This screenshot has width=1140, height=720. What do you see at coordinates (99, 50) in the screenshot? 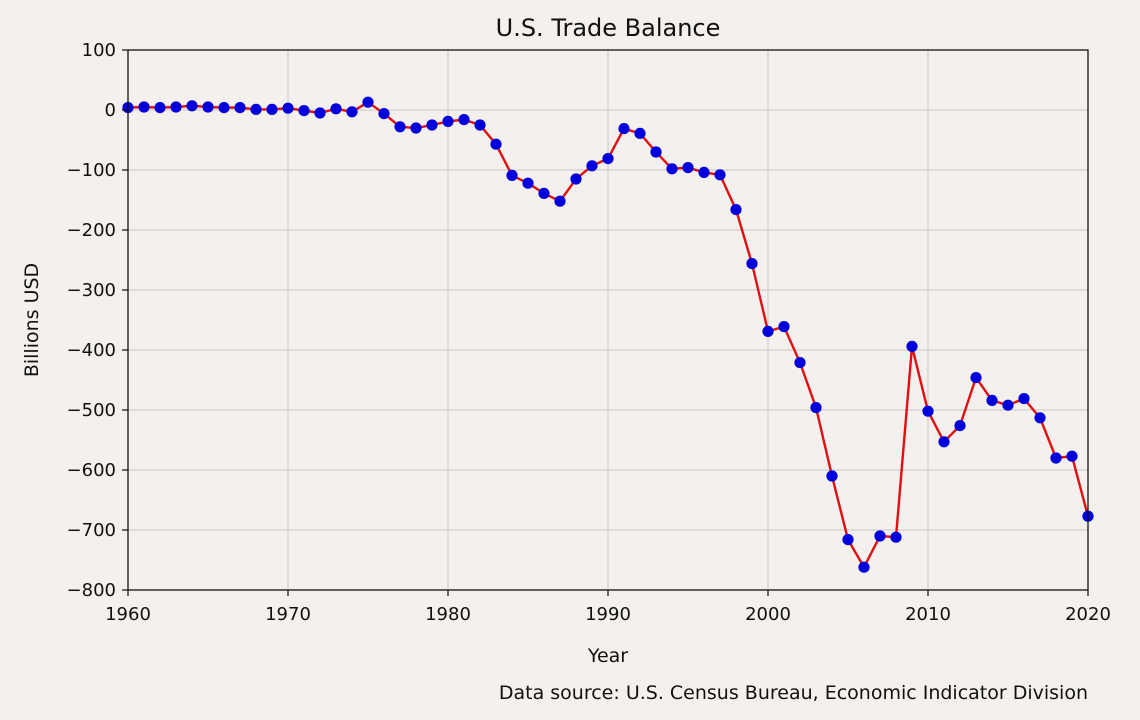
I see `y-tick-label: 100` at bounding box center [99, 50].